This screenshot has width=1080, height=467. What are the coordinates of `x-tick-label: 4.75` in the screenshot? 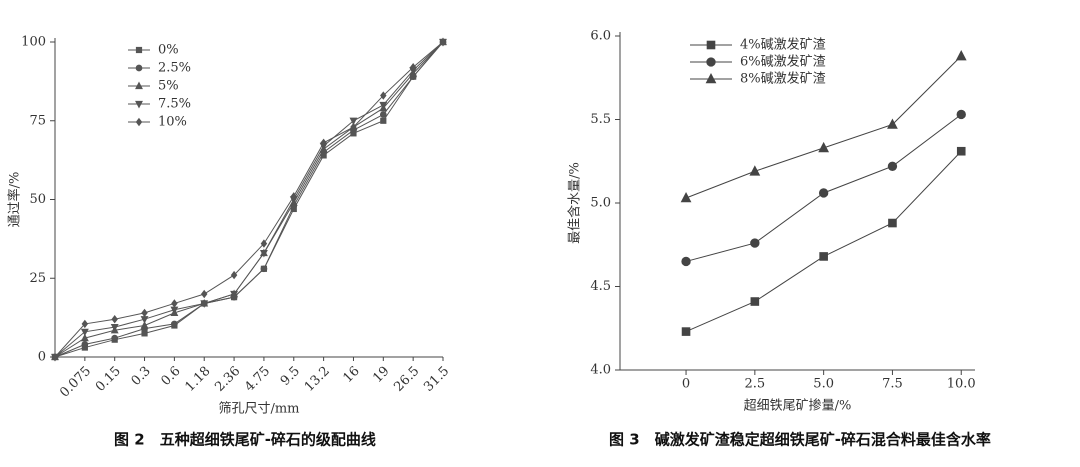 It's located at (257, 379).